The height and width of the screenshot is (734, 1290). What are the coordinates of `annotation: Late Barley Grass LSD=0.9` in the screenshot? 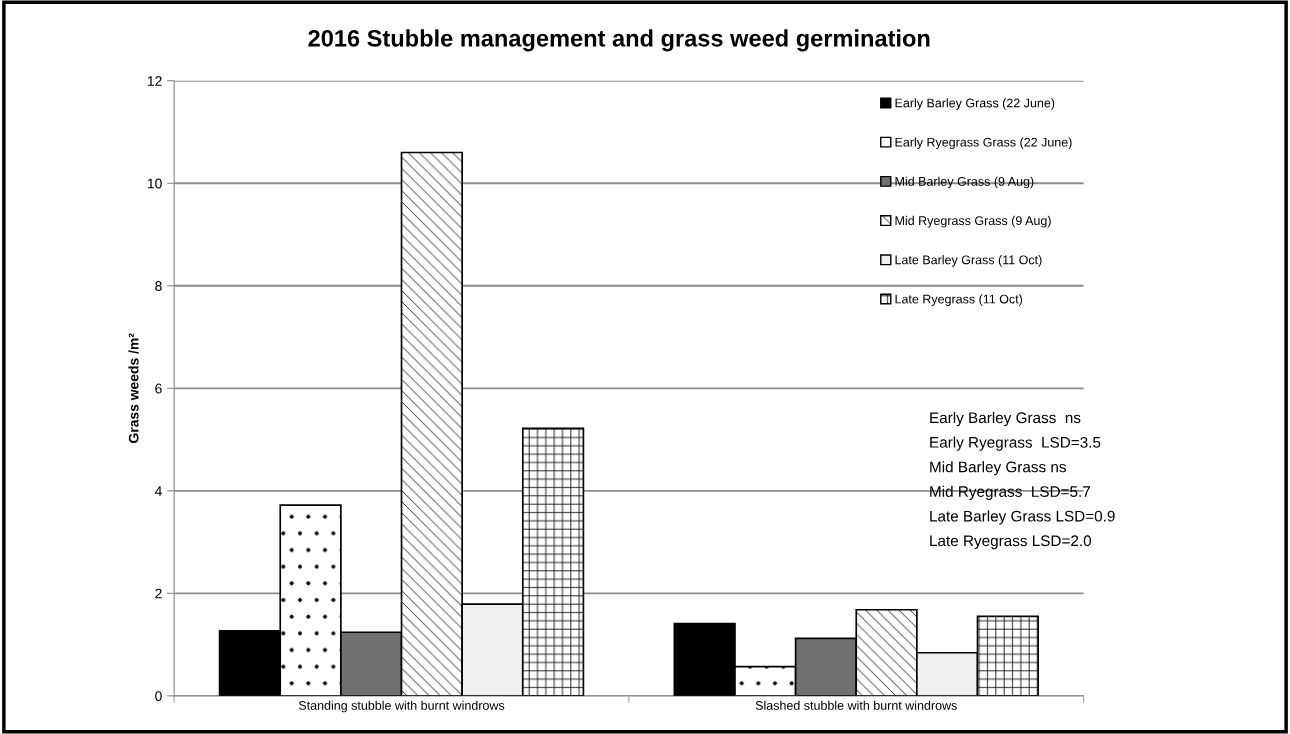 It's located at (1022, 517).